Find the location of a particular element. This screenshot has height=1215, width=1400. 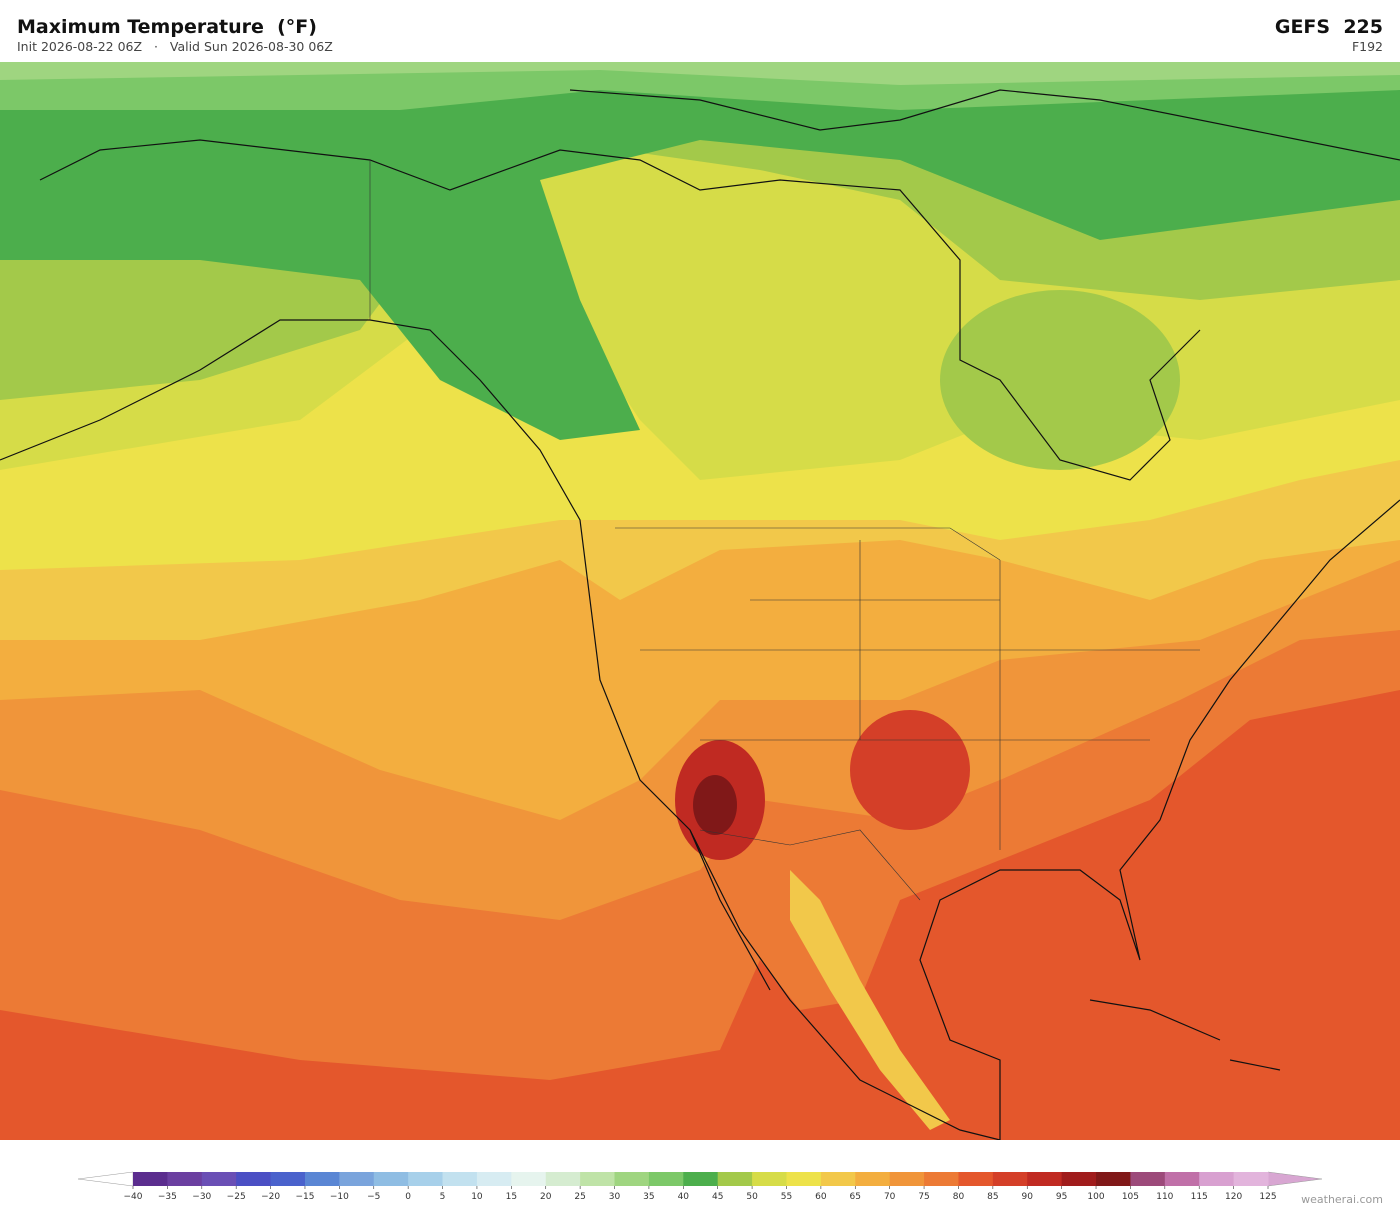

init-time: Init 2026-08-22 06Z is located at coordinates (80, 46).